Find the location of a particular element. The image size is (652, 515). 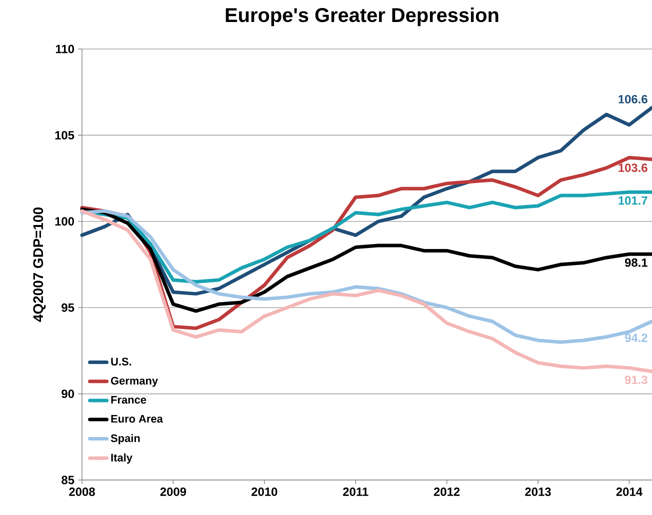

y-tick-label: 110 is located at coordinates (65, 49).